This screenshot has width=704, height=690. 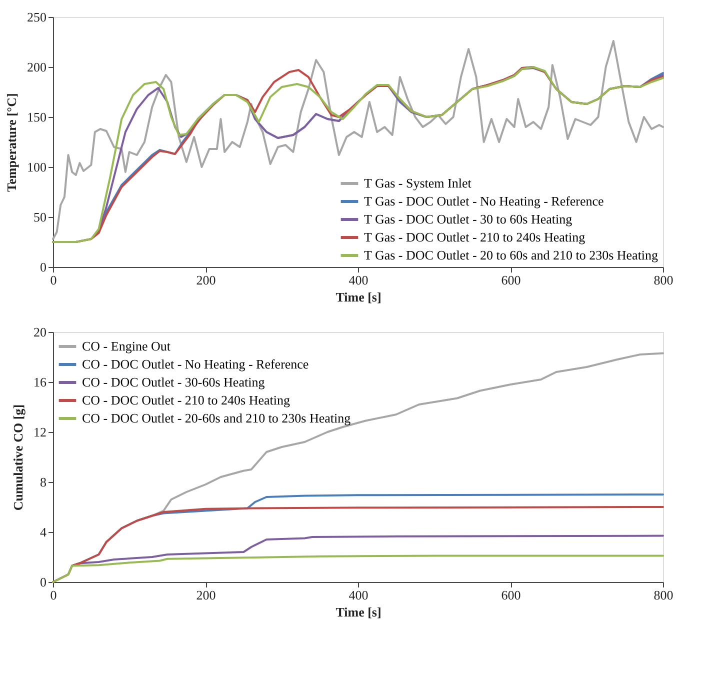 What do you see at coordinates (36, 17) in the screenshot?
I see `y-tick-label: 250` at bounding box center [36, 17].